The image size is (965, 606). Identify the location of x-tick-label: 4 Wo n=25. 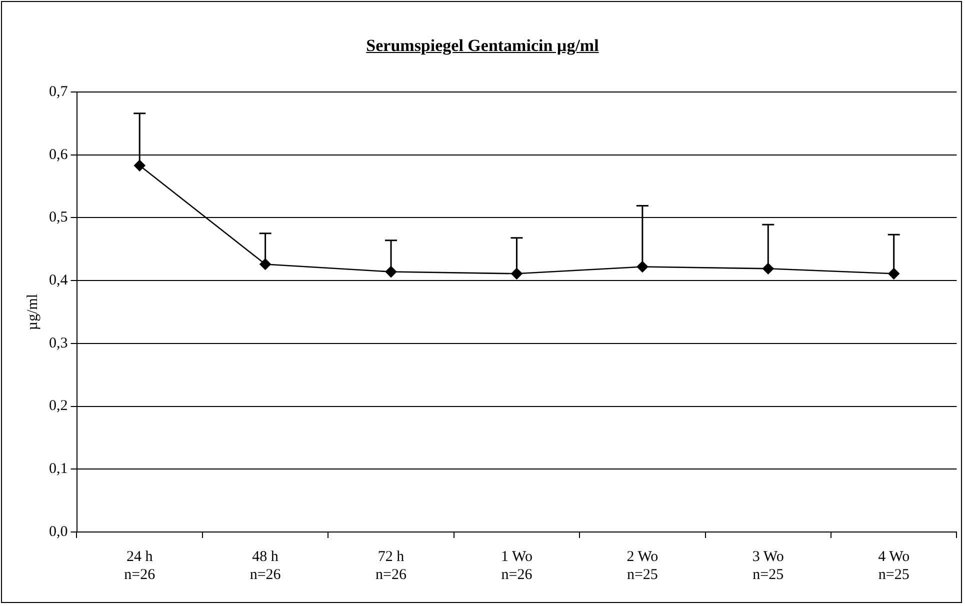
(894, 565).